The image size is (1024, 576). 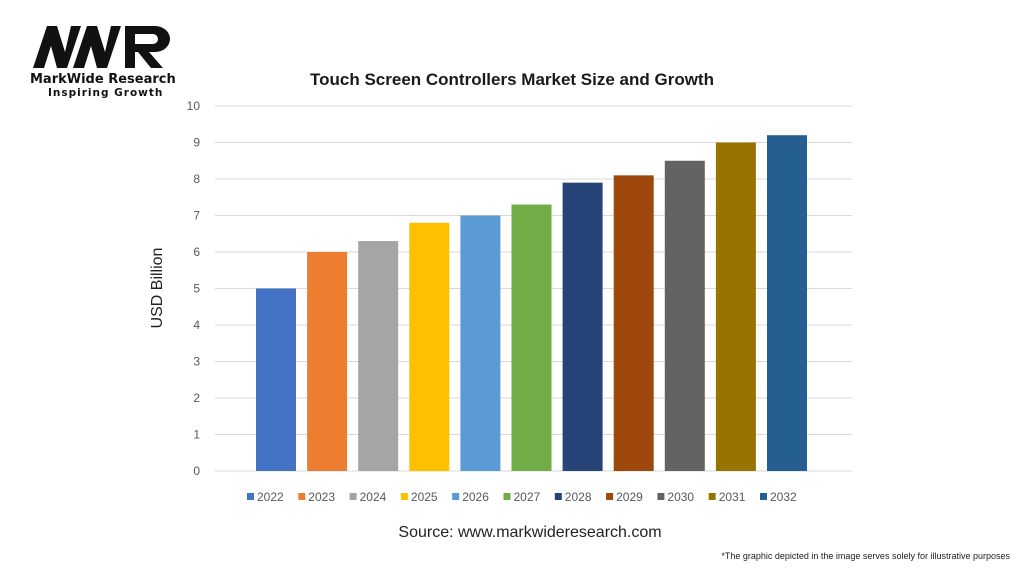 I want to click on legend-swatch-2028, so click(x=558, y=496).